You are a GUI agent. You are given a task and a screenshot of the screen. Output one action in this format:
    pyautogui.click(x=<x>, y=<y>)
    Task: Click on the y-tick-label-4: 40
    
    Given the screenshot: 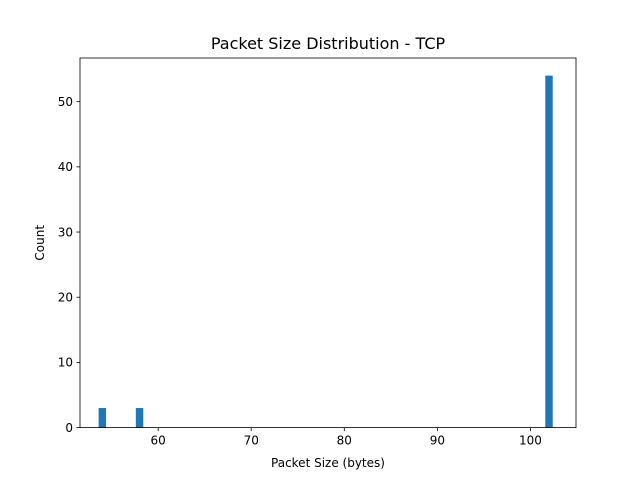 What is the action you would take?
    pyautogui.click(x=65, y=167)
    